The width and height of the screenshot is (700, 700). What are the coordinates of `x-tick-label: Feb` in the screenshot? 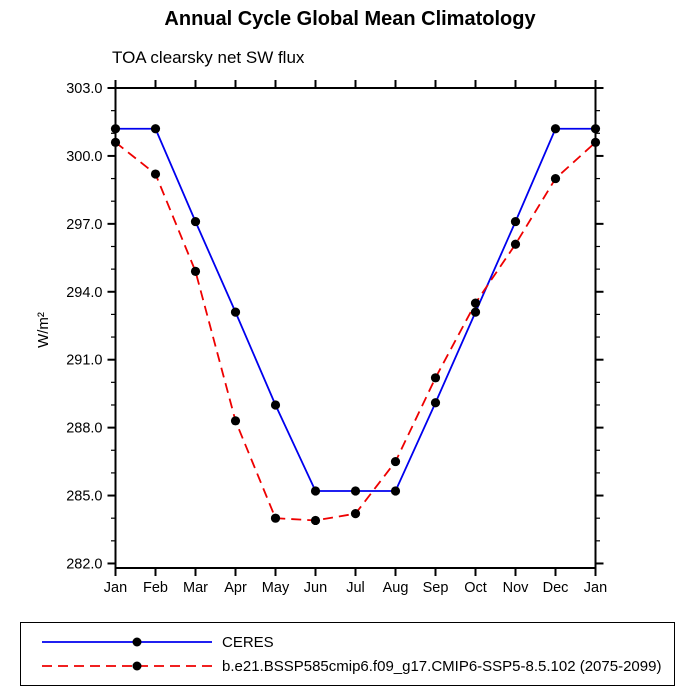 It's located at (155, 588).